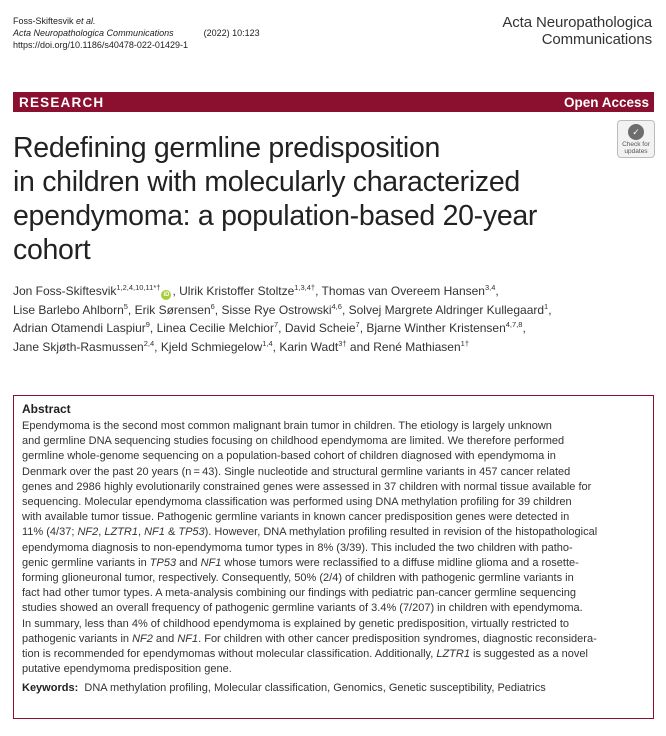 This screenshot has height=736, width=666. Describe the element at coordinates (273, 309) in the screenshot. I see `author-name: , Sisse Rye Ostrowski` at that location.